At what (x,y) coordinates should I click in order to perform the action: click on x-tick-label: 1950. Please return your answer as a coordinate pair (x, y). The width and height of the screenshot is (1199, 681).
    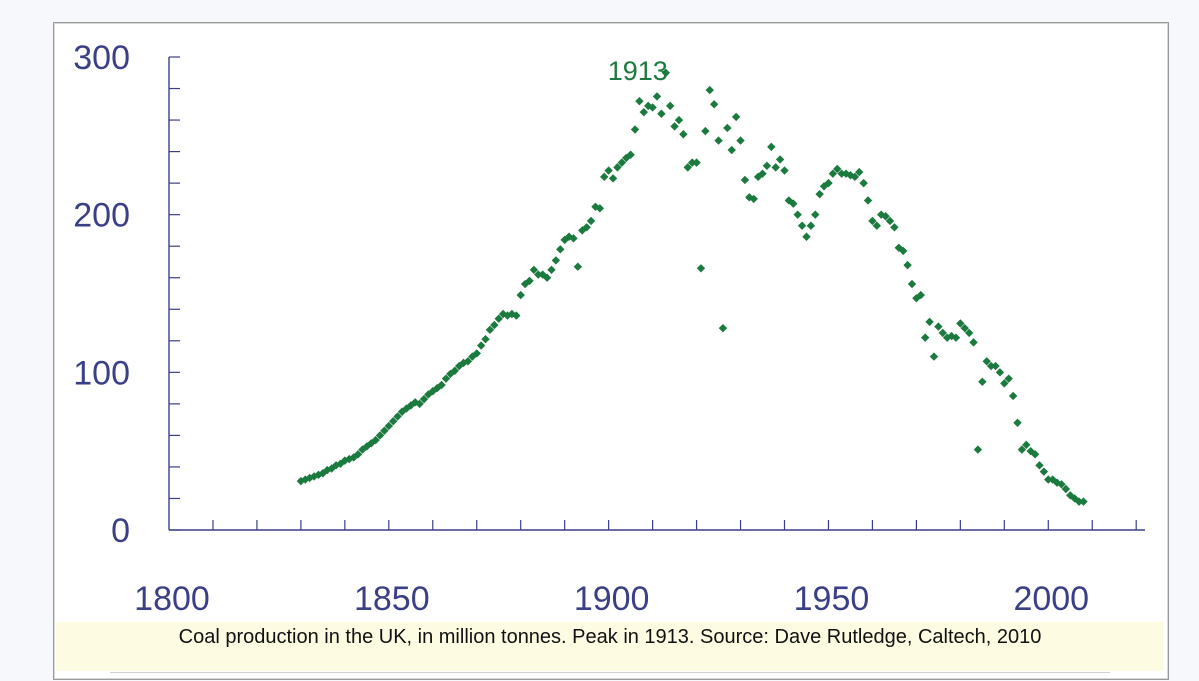
    Looking at the image, I should click on (832, 599).